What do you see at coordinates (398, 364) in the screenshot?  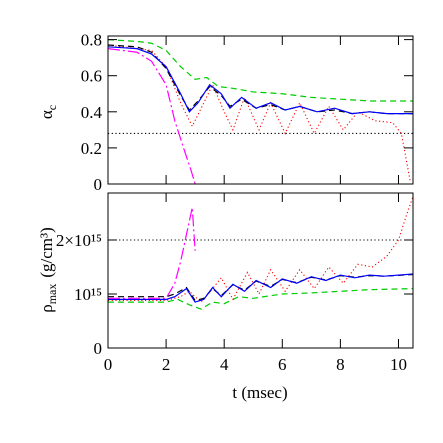 I see `x-tick-label: 10` at bounding box center [398, 364].